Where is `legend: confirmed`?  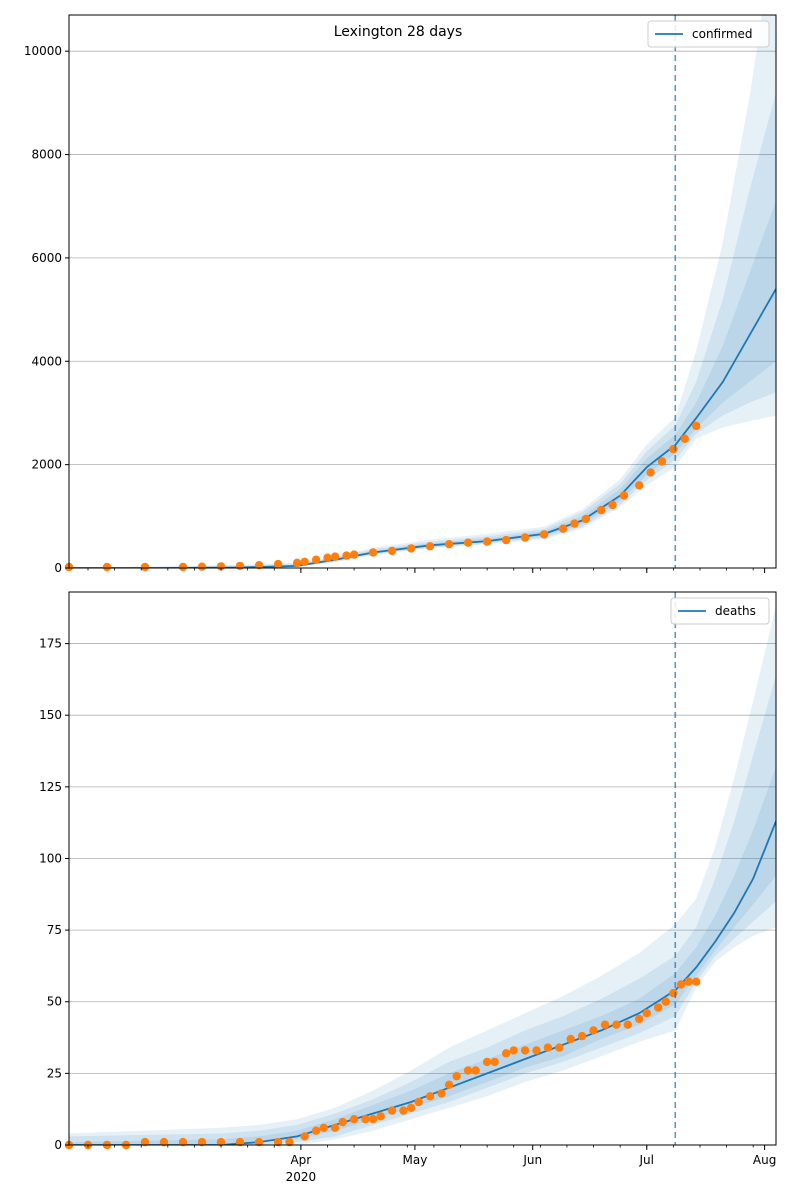 legend: confirmed is located at coordinates (708, 34).